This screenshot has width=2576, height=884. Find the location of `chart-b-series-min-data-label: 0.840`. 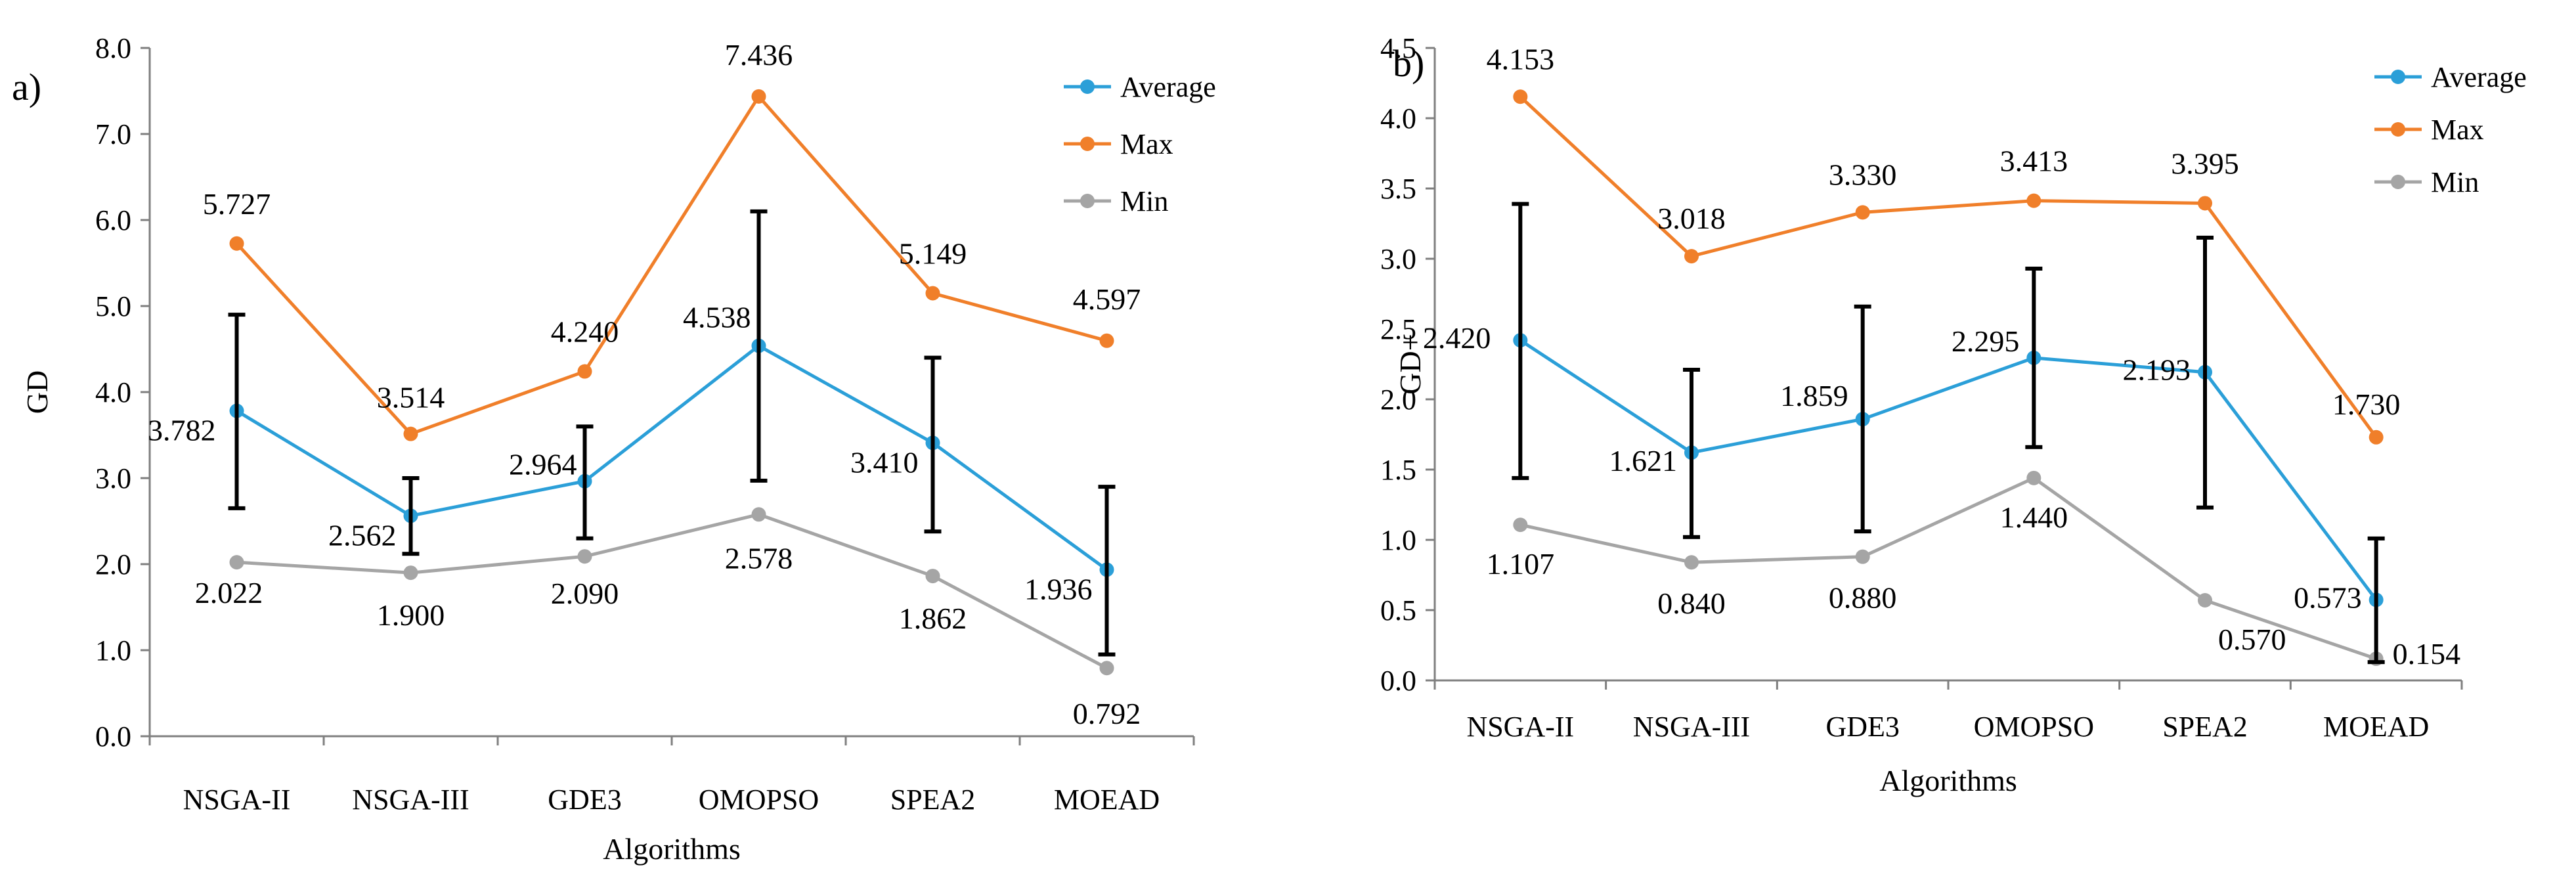

chart-b-series-min-data-label: 0.840 is located at coordinates (1692, 603).